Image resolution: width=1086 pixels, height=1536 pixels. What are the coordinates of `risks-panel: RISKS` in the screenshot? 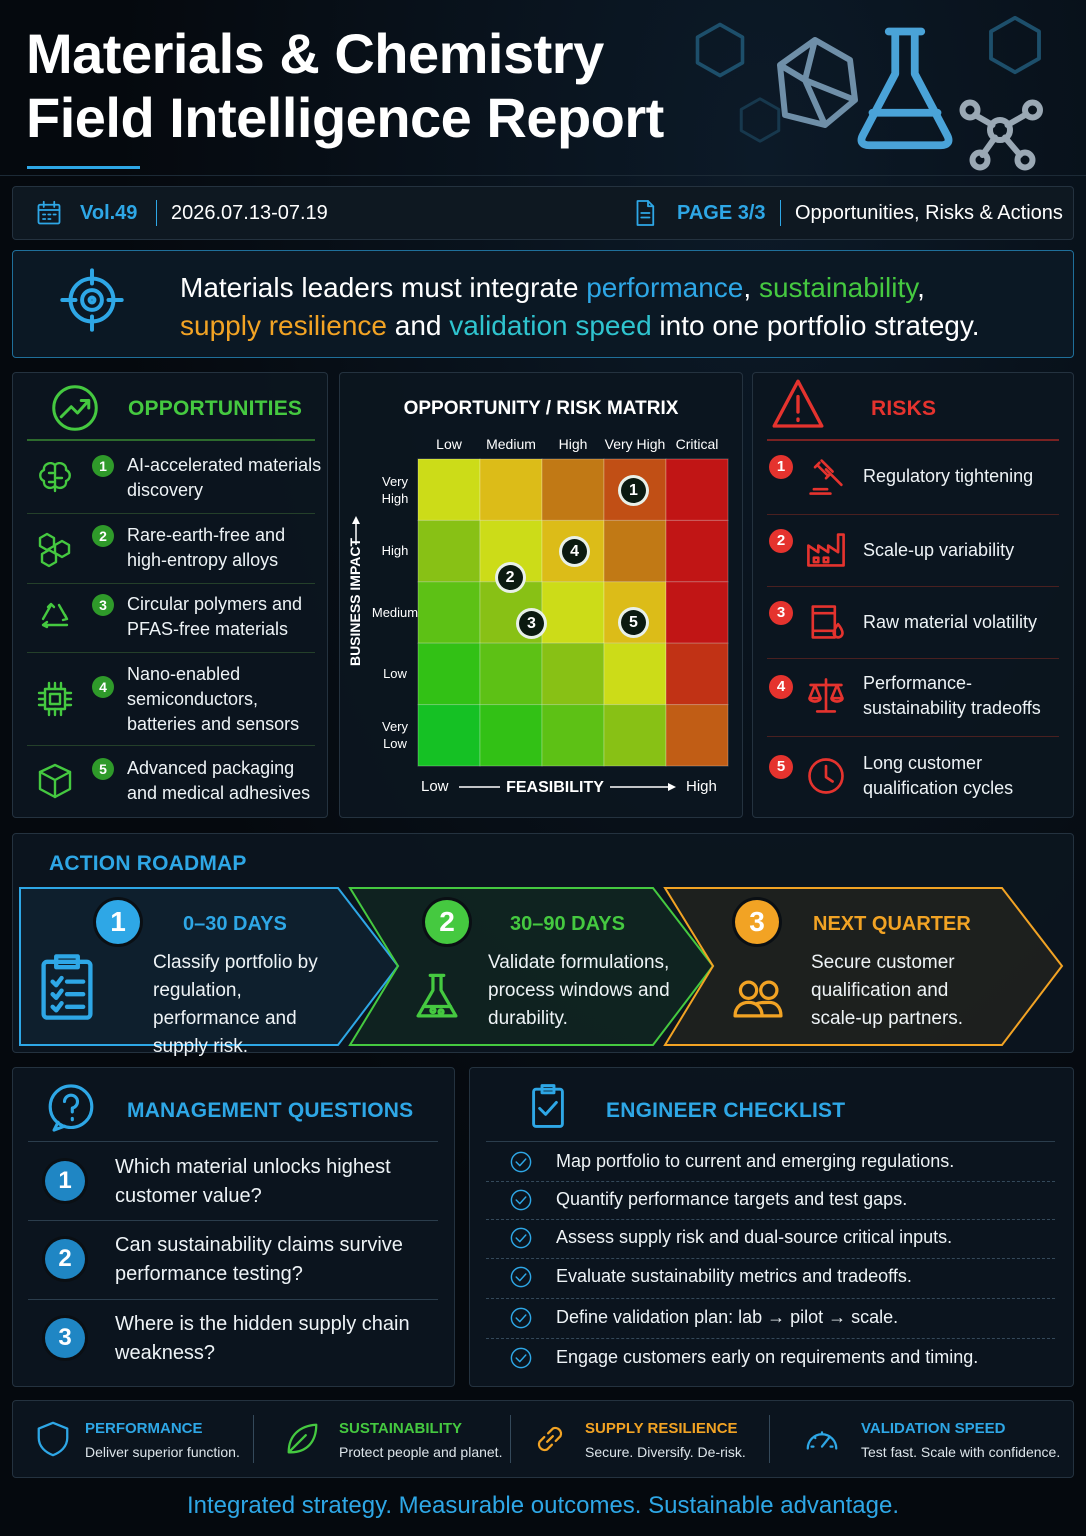 It's located at (913, 595).